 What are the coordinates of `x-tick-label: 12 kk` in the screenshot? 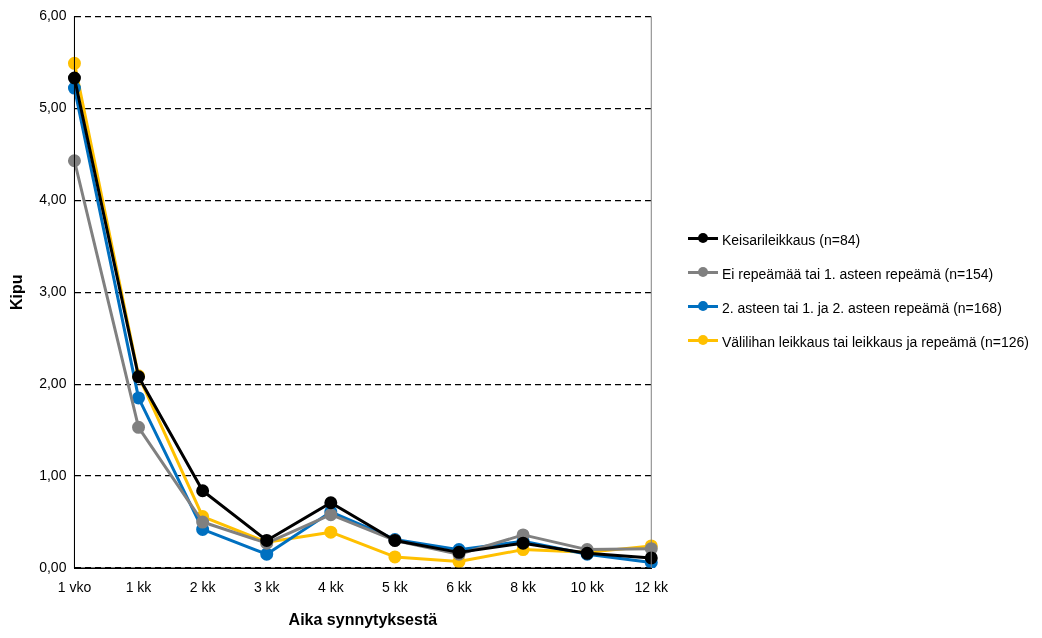 It's located at (651, 587).